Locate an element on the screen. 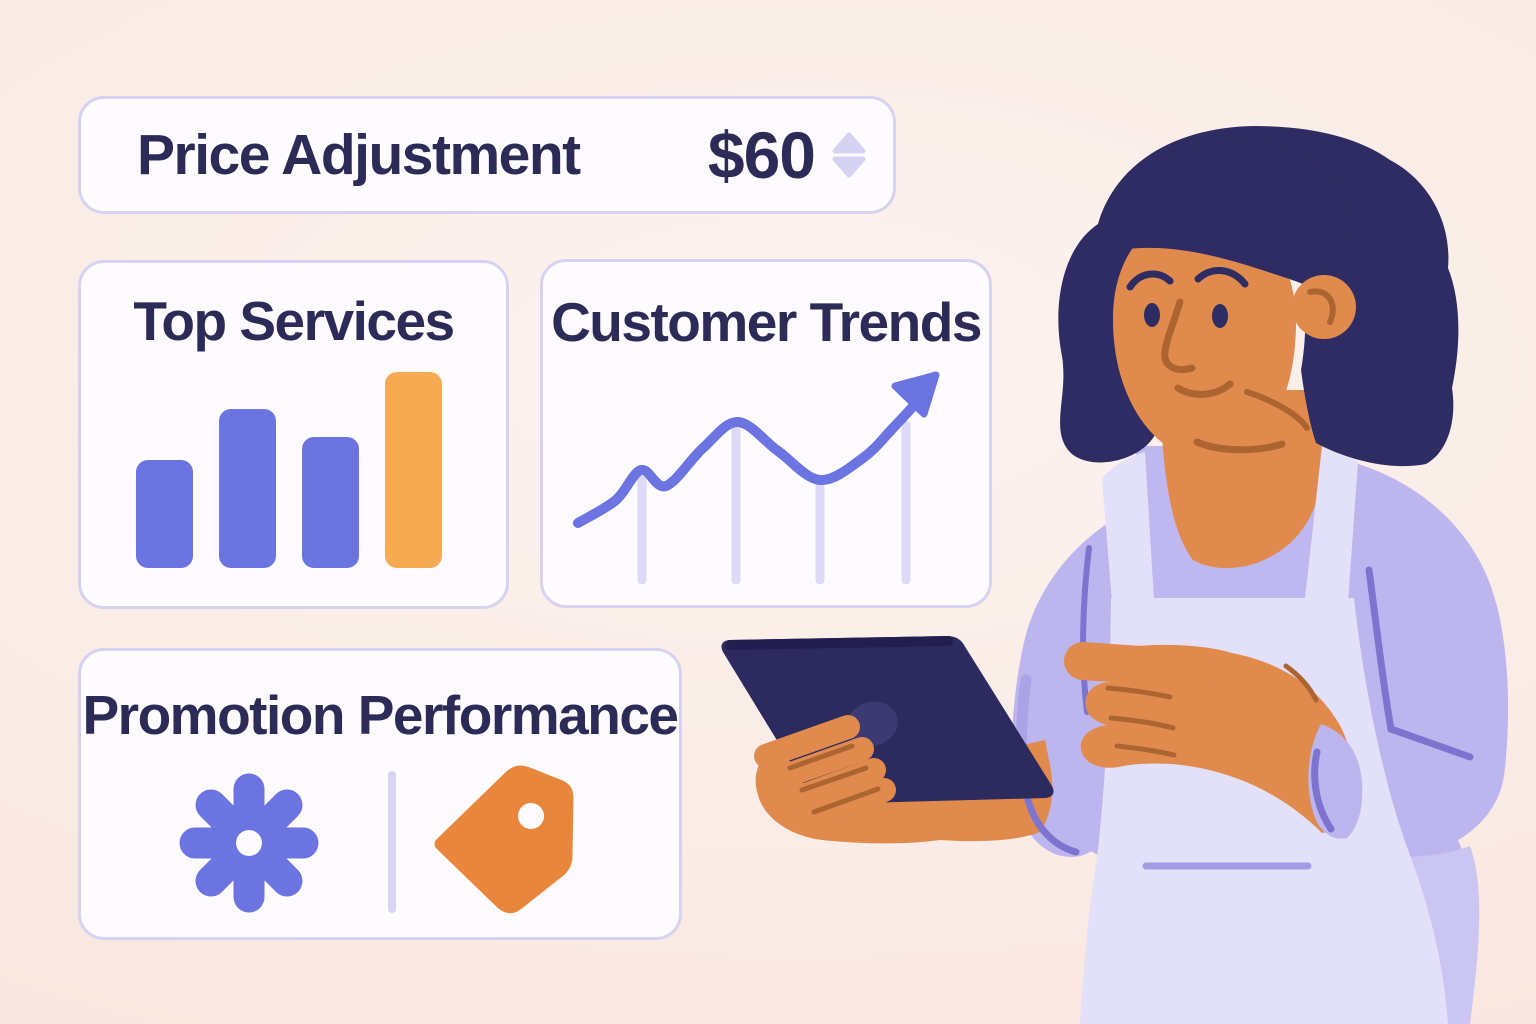  top-services-title: Top Services is located at coordinates (294, 321).